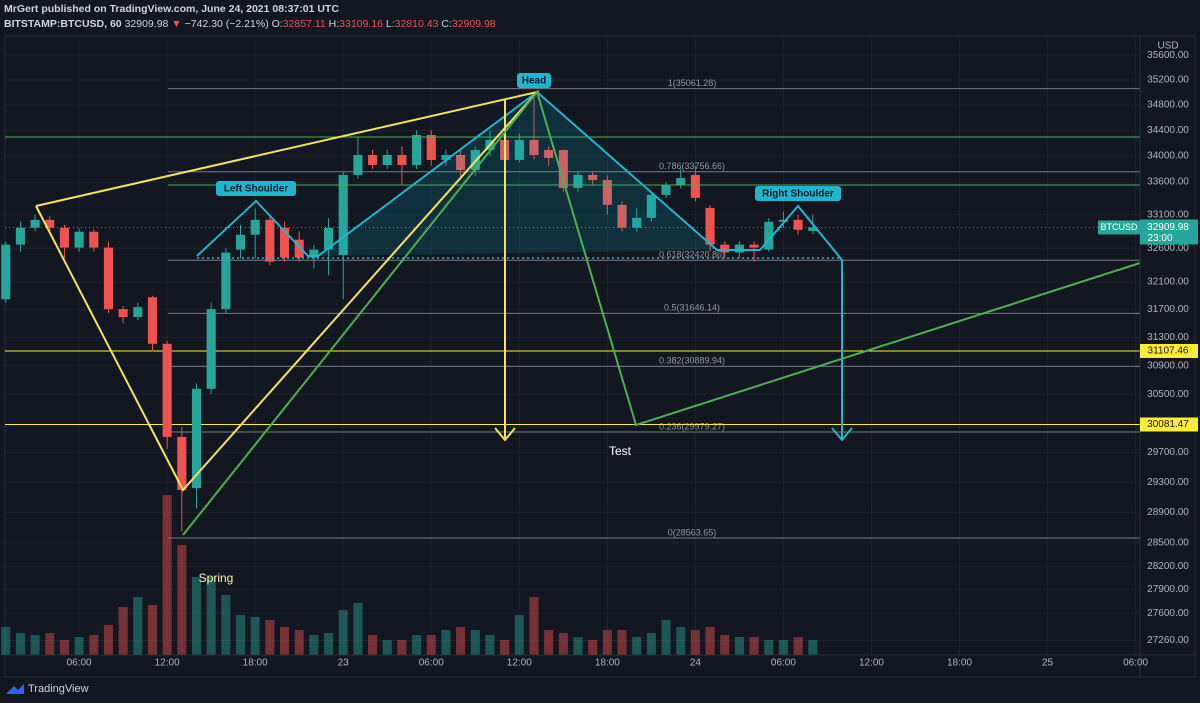 The image size is (1200, 703). Describe the element at coordinates (15, 689) in the screenshot. I see `logo-mark` at that location.